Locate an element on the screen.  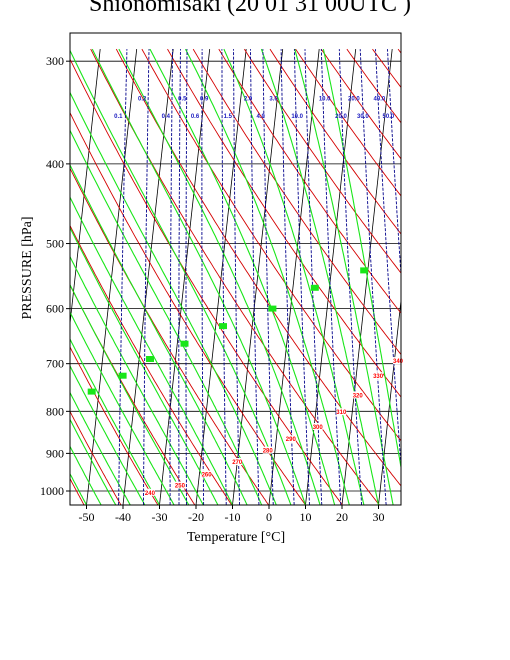
mixing-ratio-label: 0.9 is located at coordinates (204, 99).